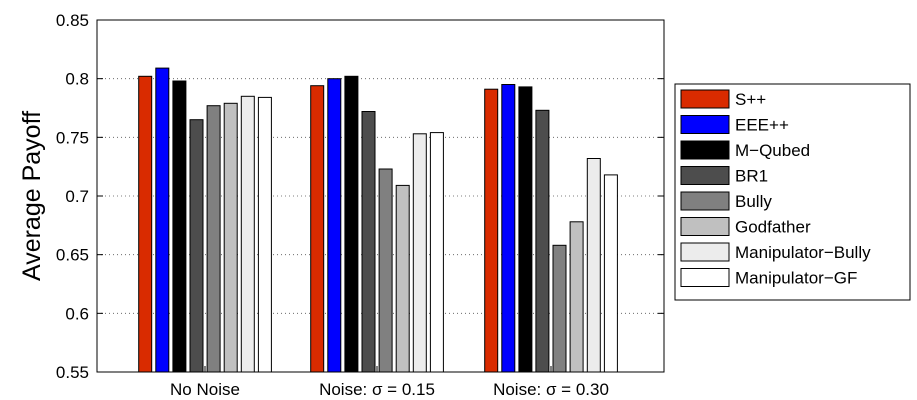 The width and height of the screenshot is (917, 400). Describe the element at coordinates (77, 196) in the screenshot. I see `y-tick-label: 0.7` at that location.